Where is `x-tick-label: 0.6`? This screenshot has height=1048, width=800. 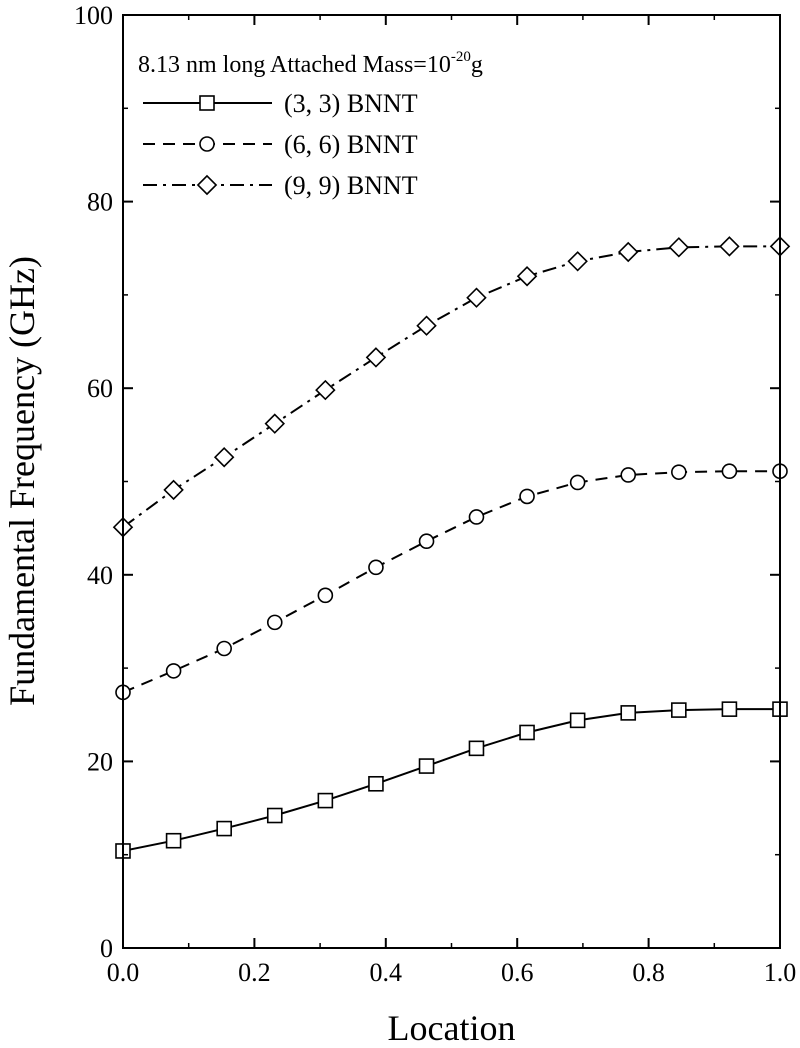
x-tick-label: 0.6 is located at coordinates (517, 972).